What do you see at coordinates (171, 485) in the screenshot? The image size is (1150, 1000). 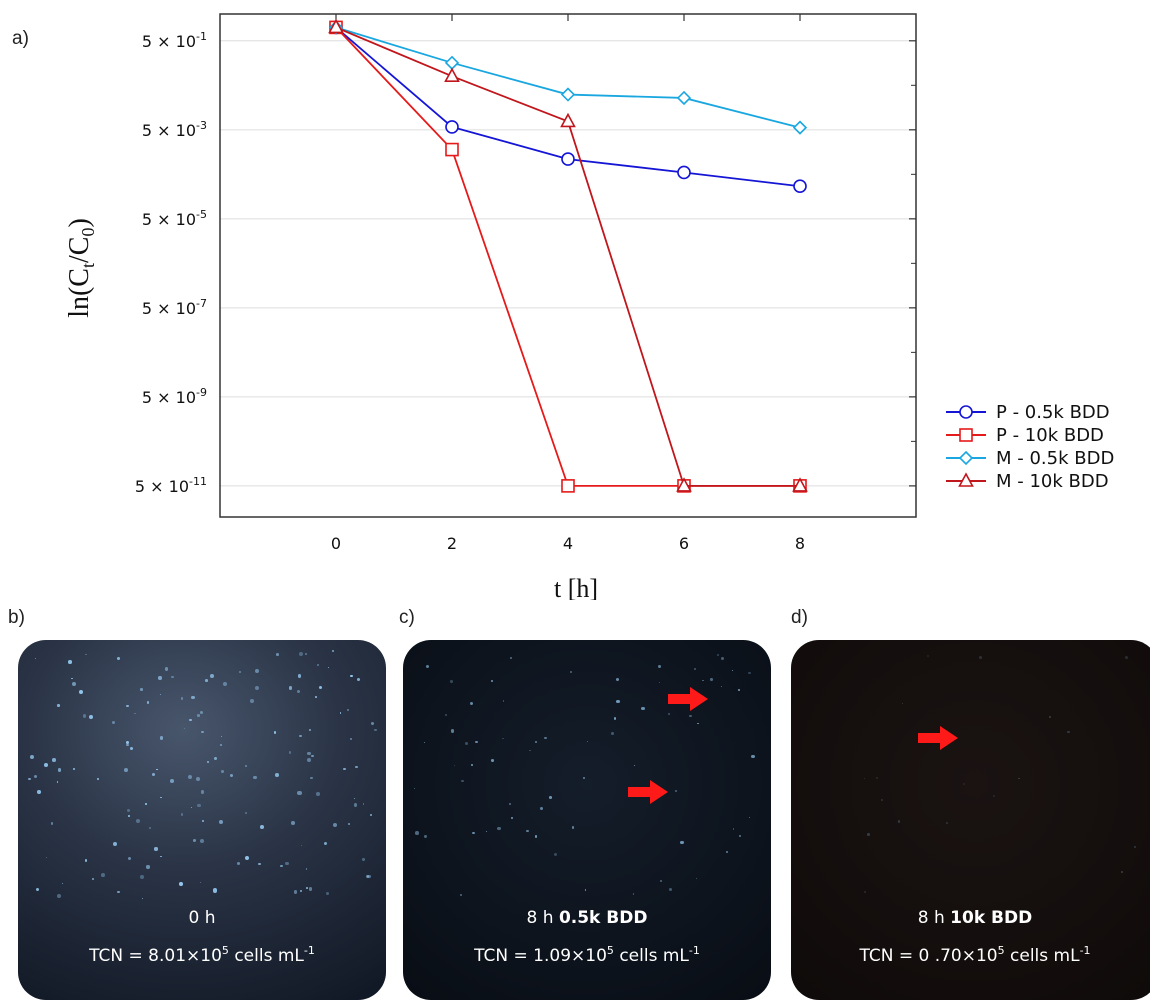 I see `y-tick-label: 5 × 10⁻¹¹` at bounding box center [171, 485].